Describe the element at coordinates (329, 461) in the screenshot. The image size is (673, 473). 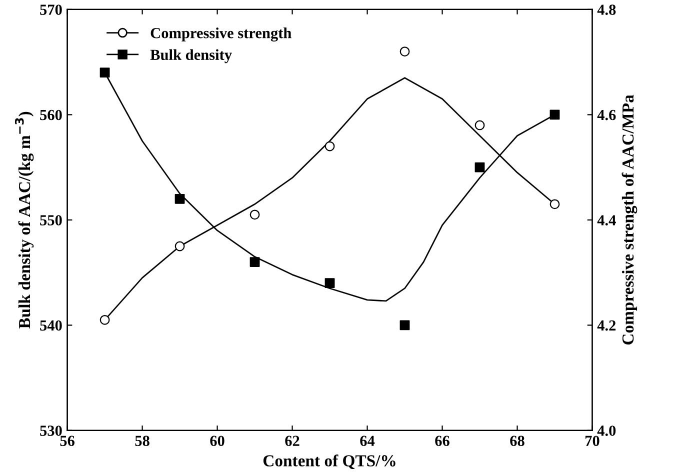
I see `x-axis-title: Content of QTS/%` at that location.